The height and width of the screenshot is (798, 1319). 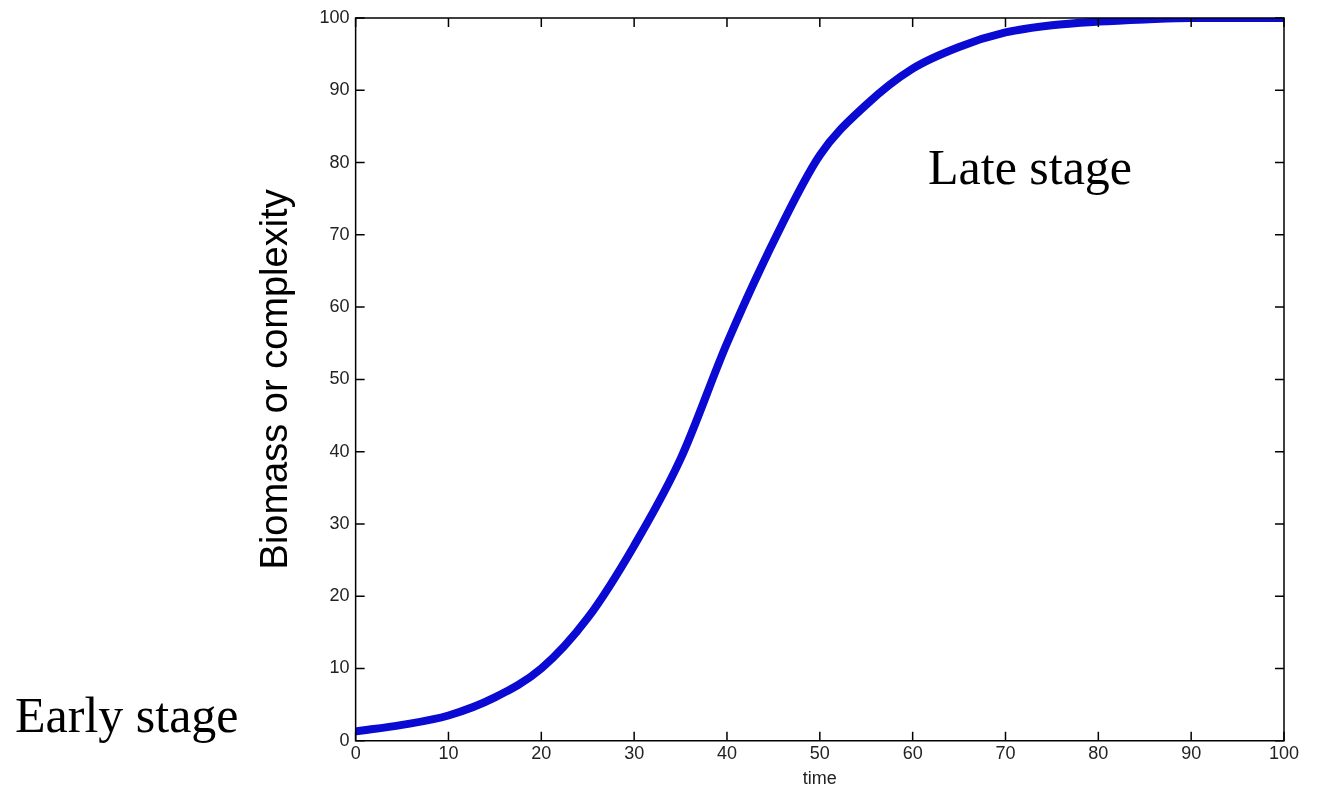 What do you see at coordinates (127, 715) in the screenshot?
I see `text: Early stage` at bounding box center [127, 715].